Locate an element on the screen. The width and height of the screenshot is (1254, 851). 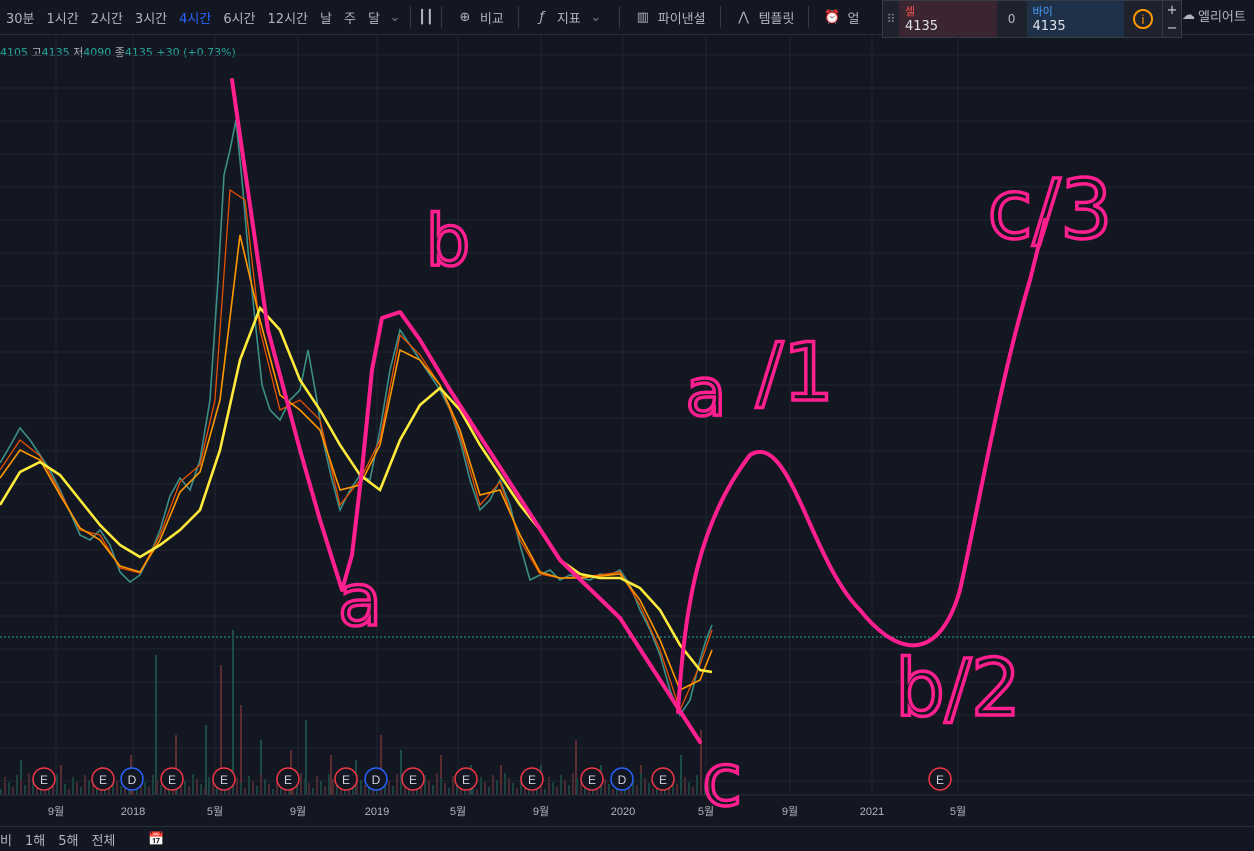
candlestick-icon: ┃┃ is located at coordinates (426, 17).